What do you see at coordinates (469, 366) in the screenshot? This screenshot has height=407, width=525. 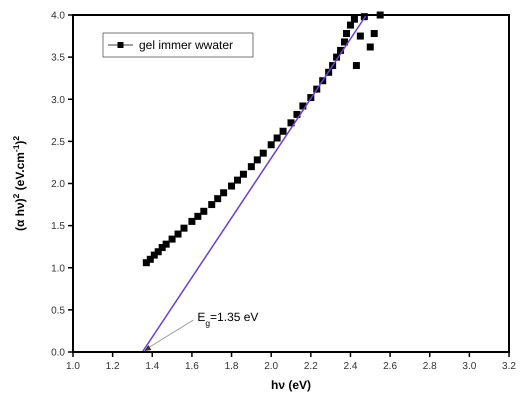 I see `x-tick-label: 3.0` at bounding box center [469, 366].